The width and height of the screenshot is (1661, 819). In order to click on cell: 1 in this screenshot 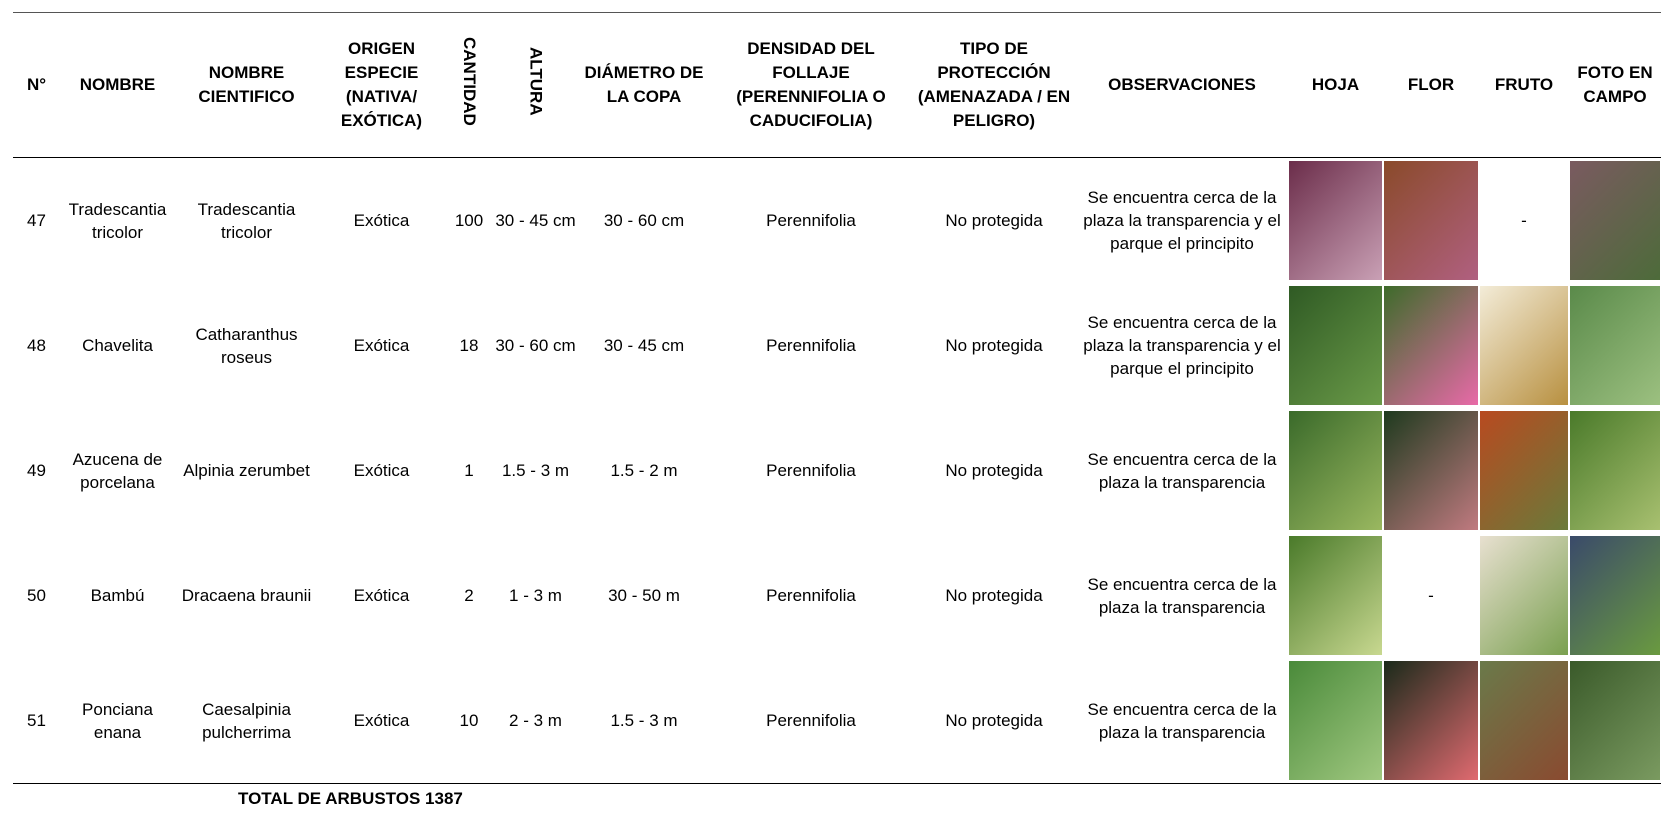, I will do `click(469, 470)`.